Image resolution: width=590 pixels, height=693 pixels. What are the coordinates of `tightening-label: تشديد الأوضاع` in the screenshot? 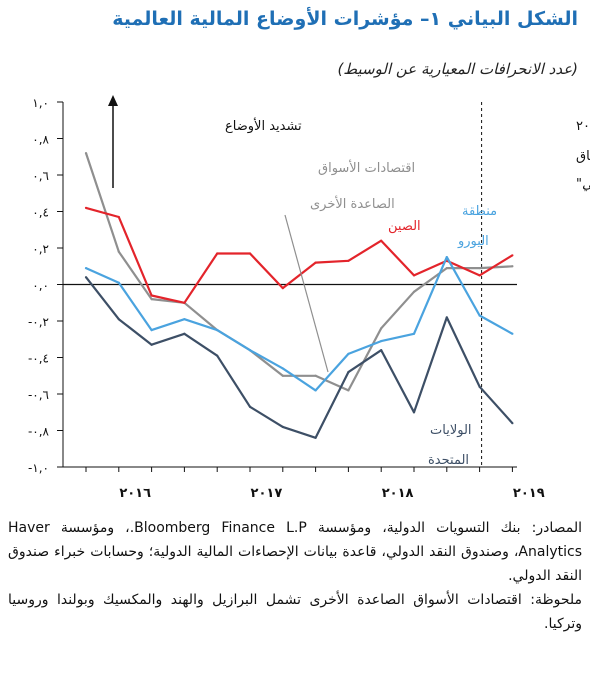 It's located at (263, 125).